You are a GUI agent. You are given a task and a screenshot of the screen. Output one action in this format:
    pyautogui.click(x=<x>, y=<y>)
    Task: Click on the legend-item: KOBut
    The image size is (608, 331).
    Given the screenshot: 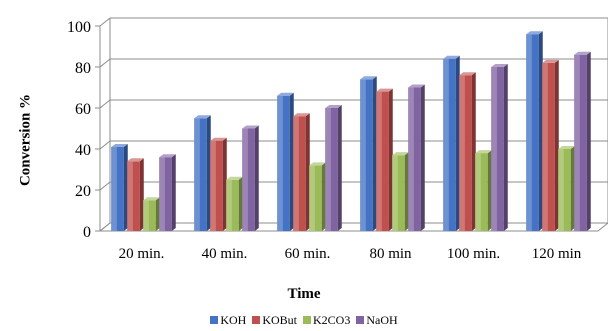 What is the action you would take?
    pyautogui.click(x=274, y=320)
    